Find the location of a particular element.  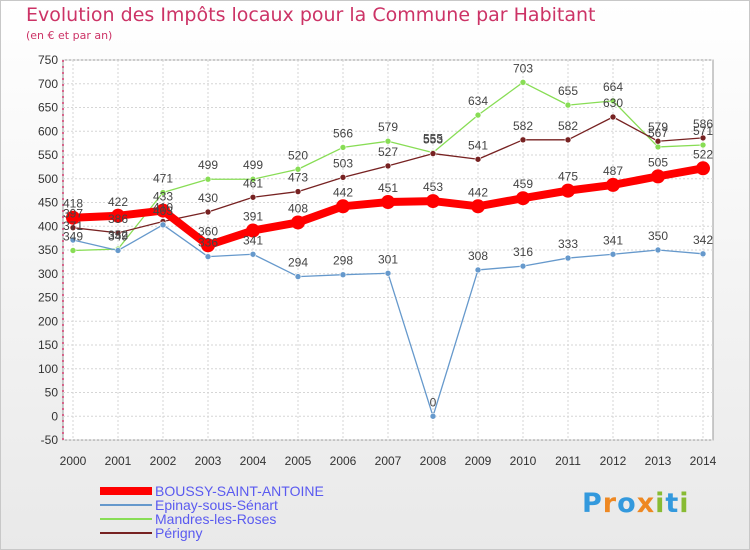

data-label: 301 is located at coordinates (388, 259).